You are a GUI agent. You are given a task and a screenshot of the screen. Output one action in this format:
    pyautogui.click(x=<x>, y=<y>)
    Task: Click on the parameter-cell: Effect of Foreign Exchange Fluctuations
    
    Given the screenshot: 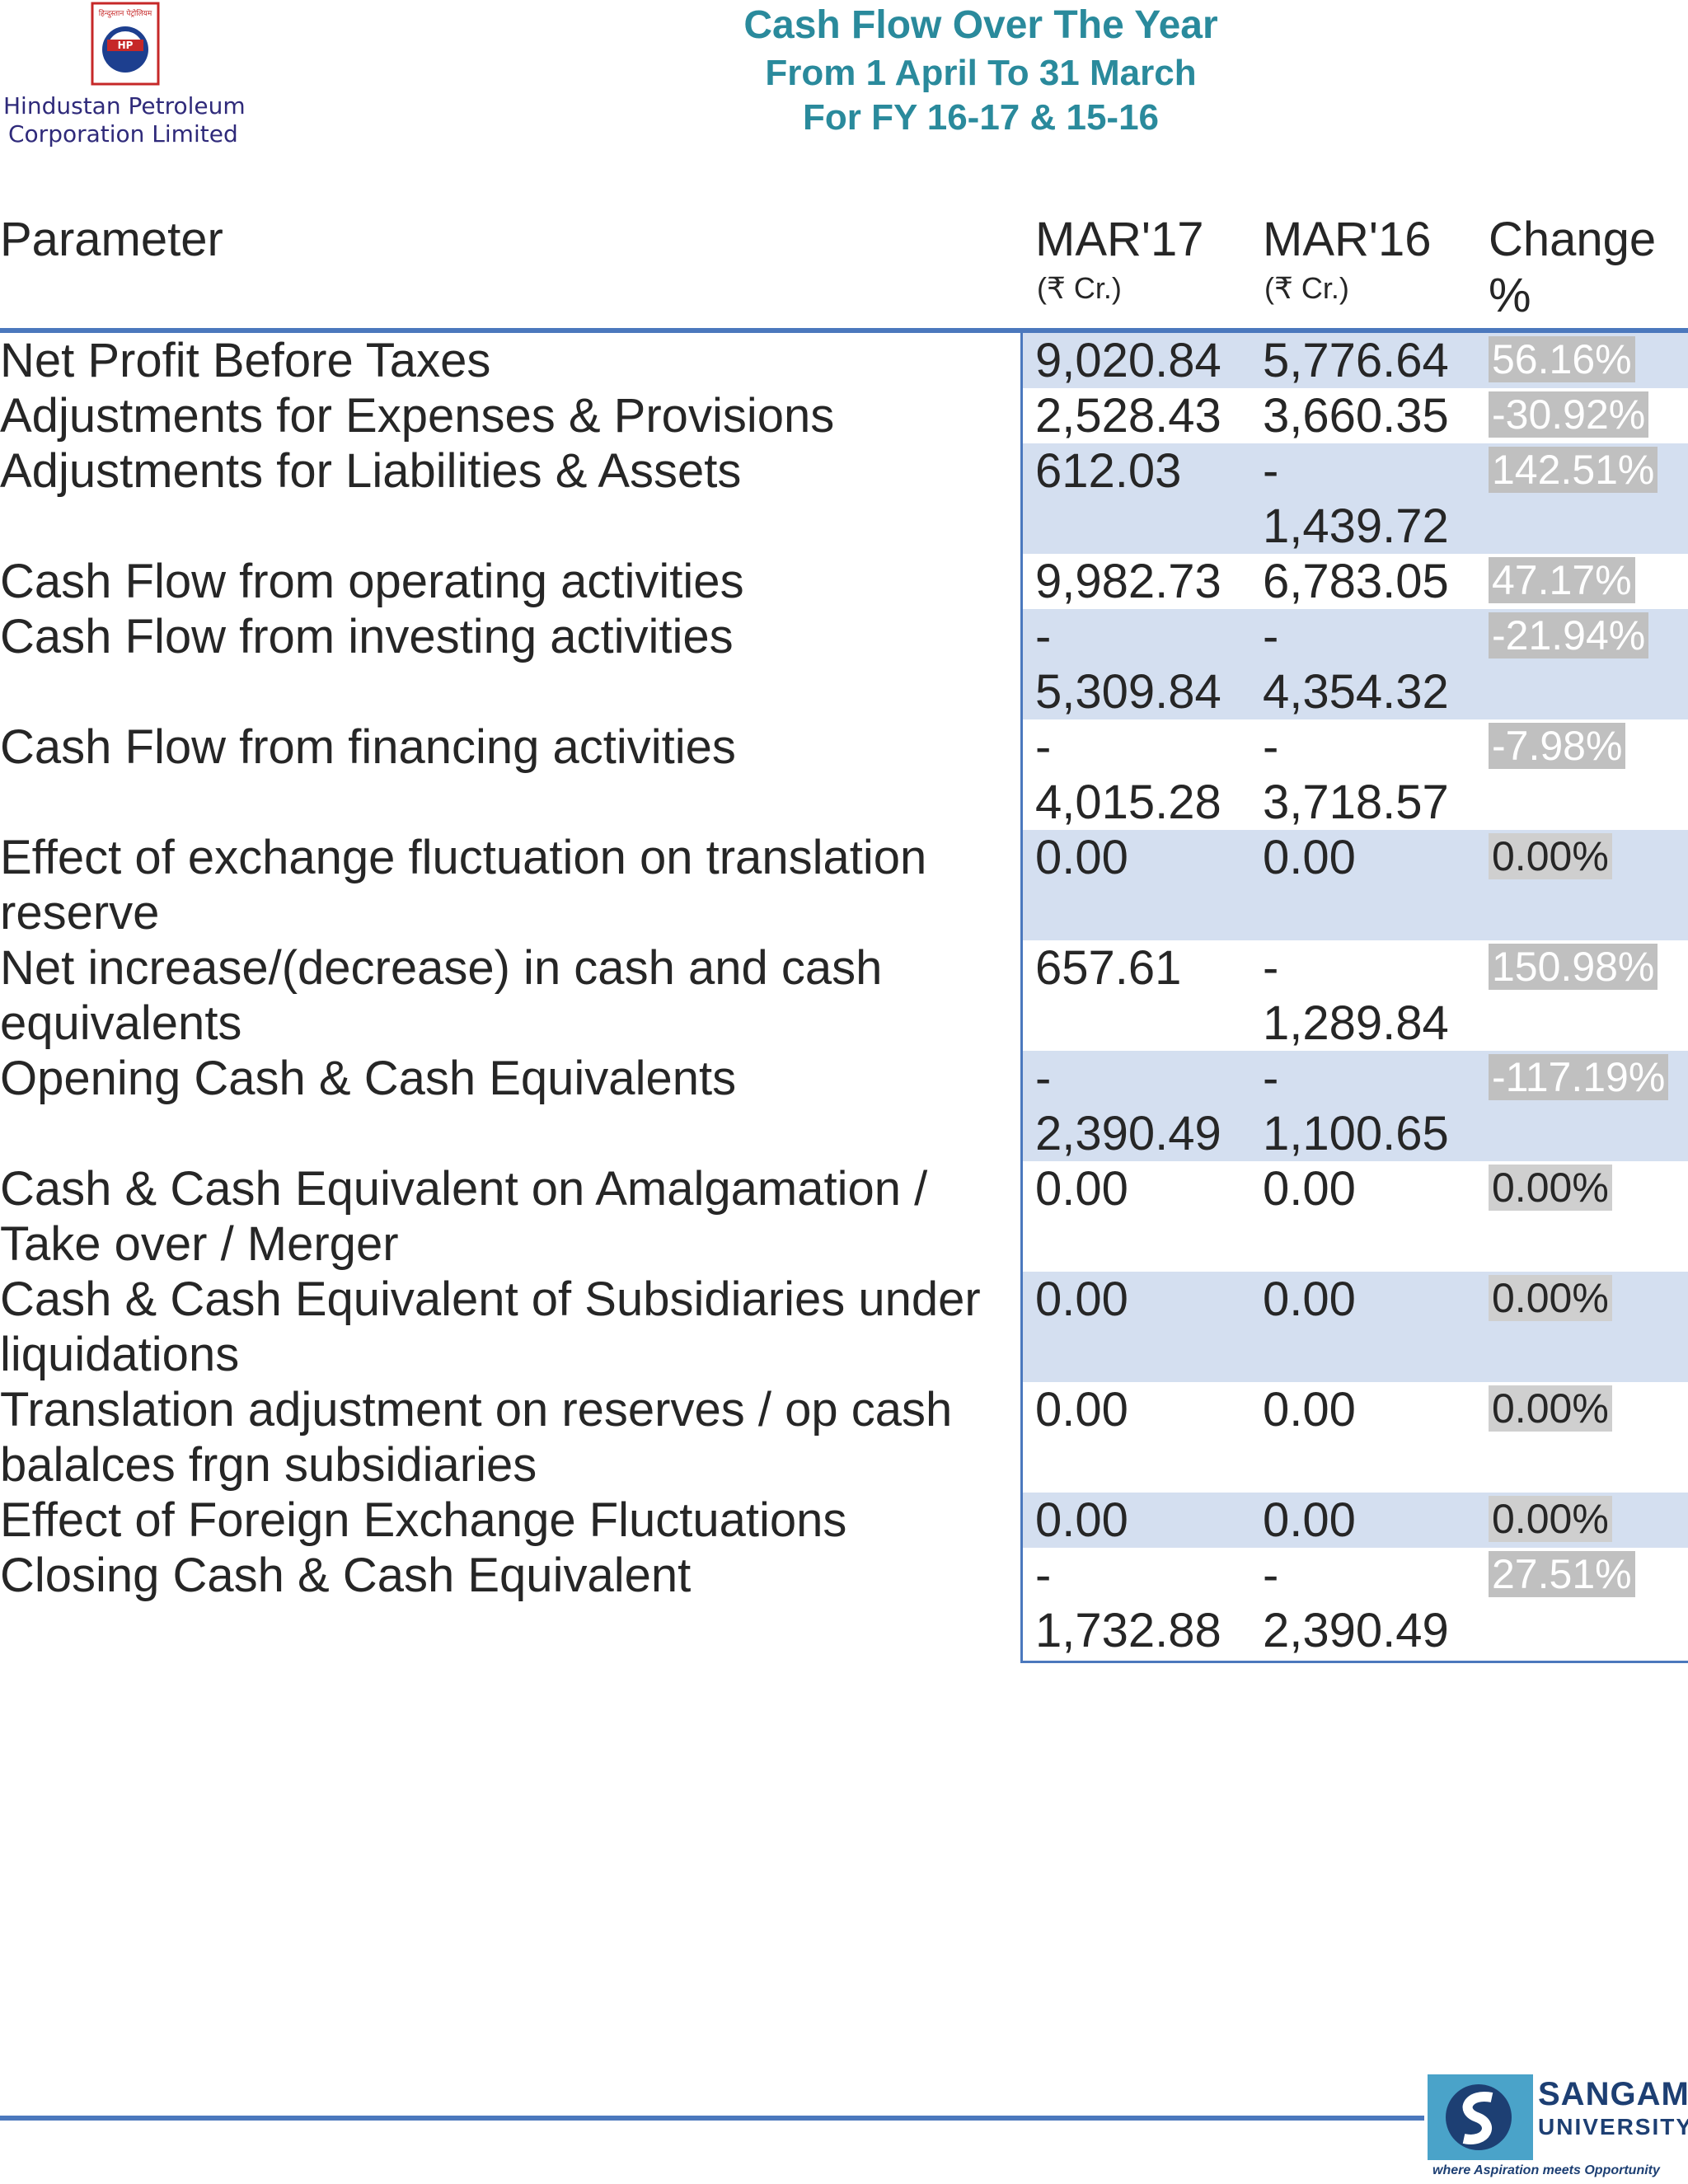 What is the action you would take?
    pyautogui.click(x=503, y=1520)
    